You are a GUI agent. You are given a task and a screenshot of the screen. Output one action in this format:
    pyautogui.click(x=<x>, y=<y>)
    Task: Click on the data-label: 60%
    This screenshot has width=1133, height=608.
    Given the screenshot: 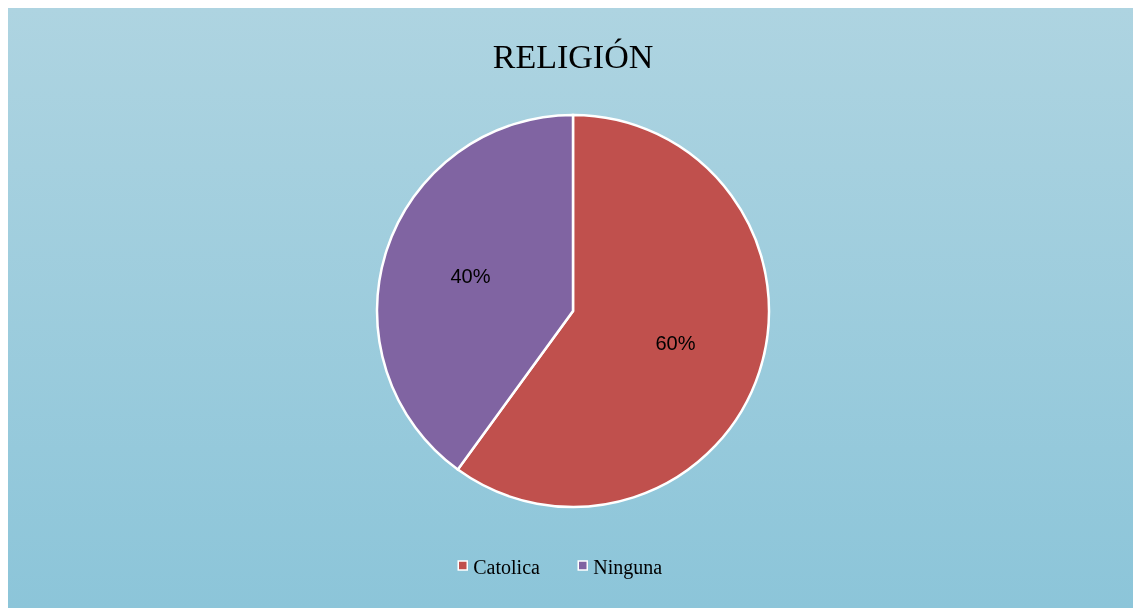 What is the action you would take?
    pyautogui.click(x=675, y=342)
    